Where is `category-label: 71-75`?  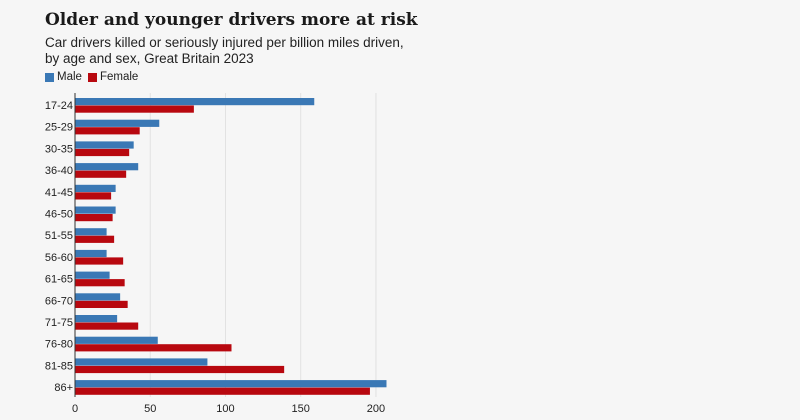
category-label: 71-75 is located at coordinates (59, 323).